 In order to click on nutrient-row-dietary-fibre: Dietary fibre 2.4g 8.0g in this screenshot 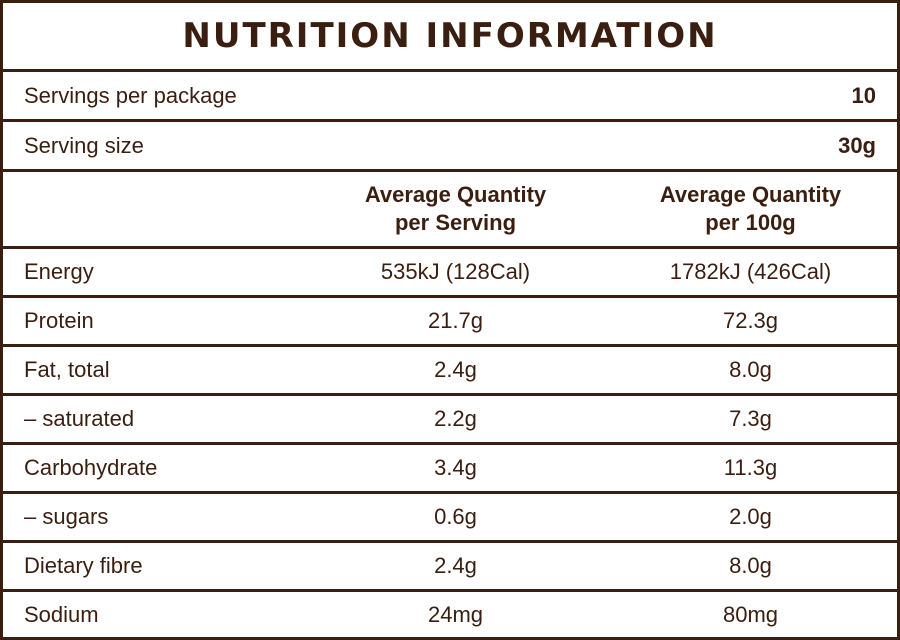, I will do `click(450, 567)`.